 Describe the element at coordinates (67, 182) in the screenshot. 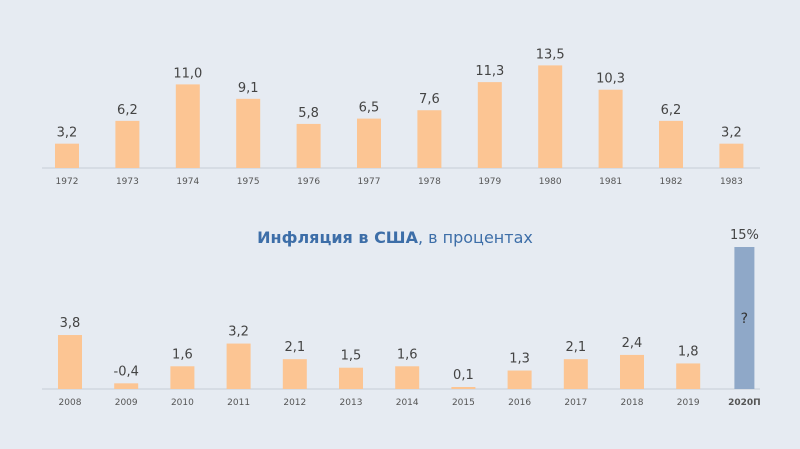

I see `top-tick-label-1972: 1972` at that location.